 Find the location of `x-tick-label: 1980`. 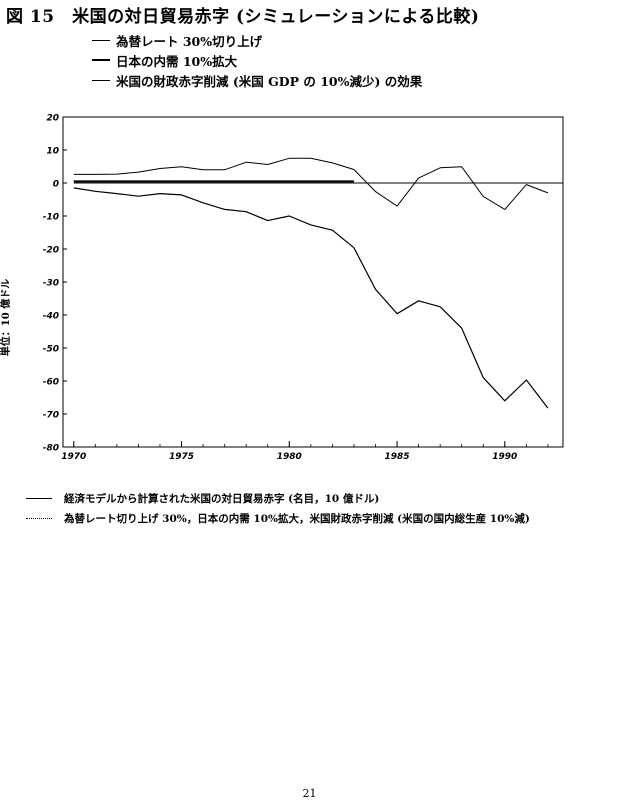

x-tick-label: 1980 is located at coordinates (289, 457).